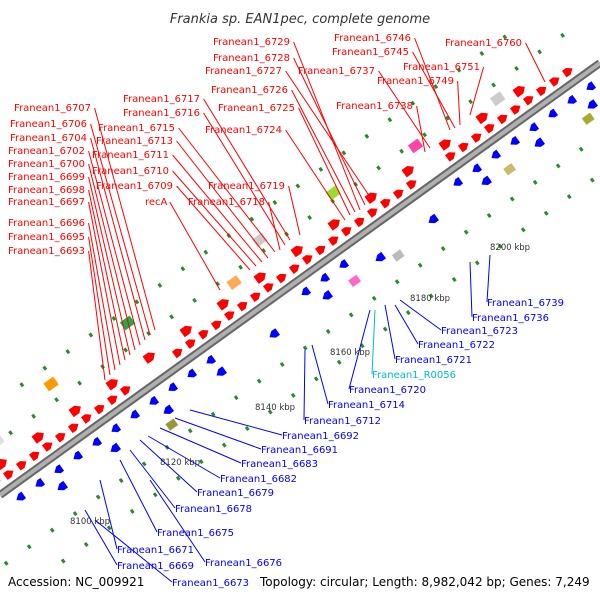 The width and height of the screenshot is (600, 600). I want to click on gene-label-top: Franean1_6726, so click(249, 90).